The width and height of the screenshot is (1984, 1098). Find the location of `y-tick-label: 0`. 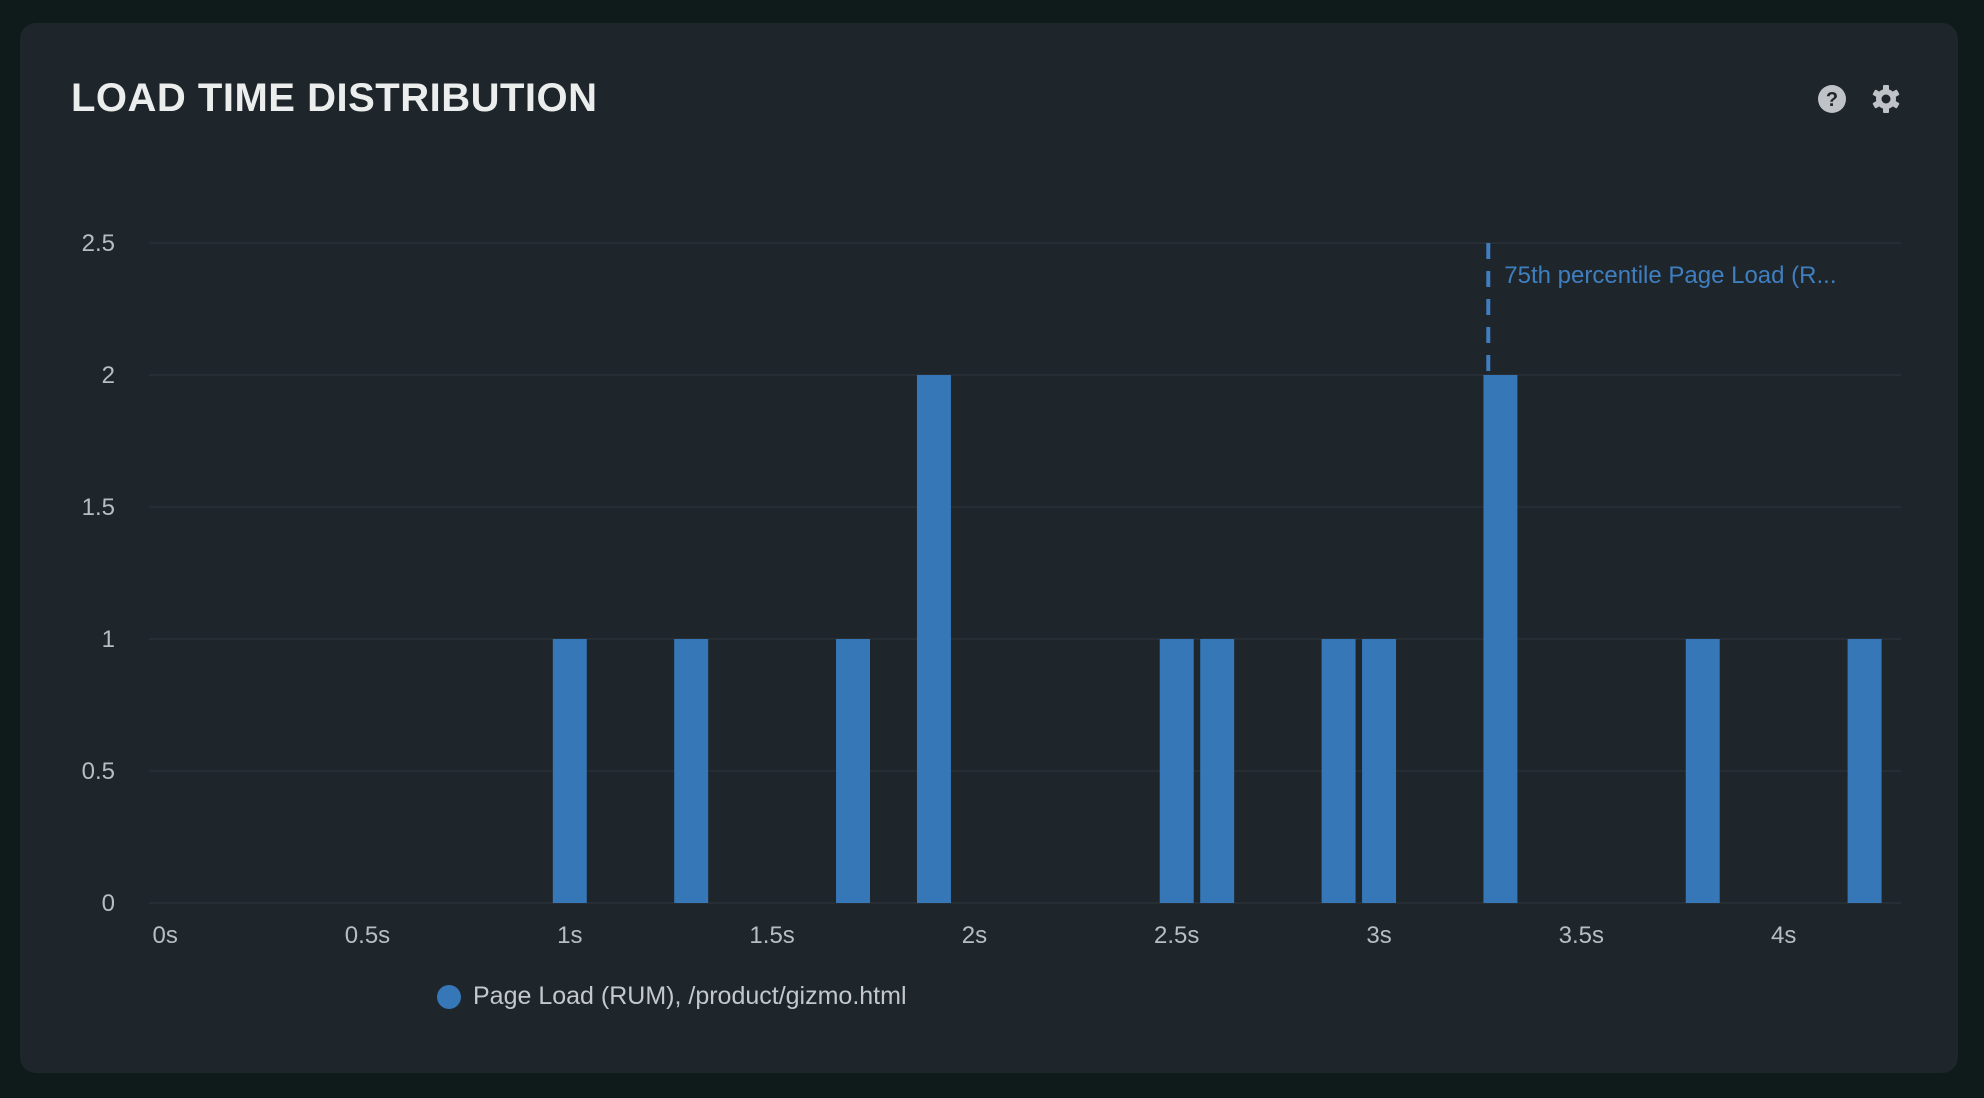

y-tick-label: 0 is located at coordinates (108, 903).